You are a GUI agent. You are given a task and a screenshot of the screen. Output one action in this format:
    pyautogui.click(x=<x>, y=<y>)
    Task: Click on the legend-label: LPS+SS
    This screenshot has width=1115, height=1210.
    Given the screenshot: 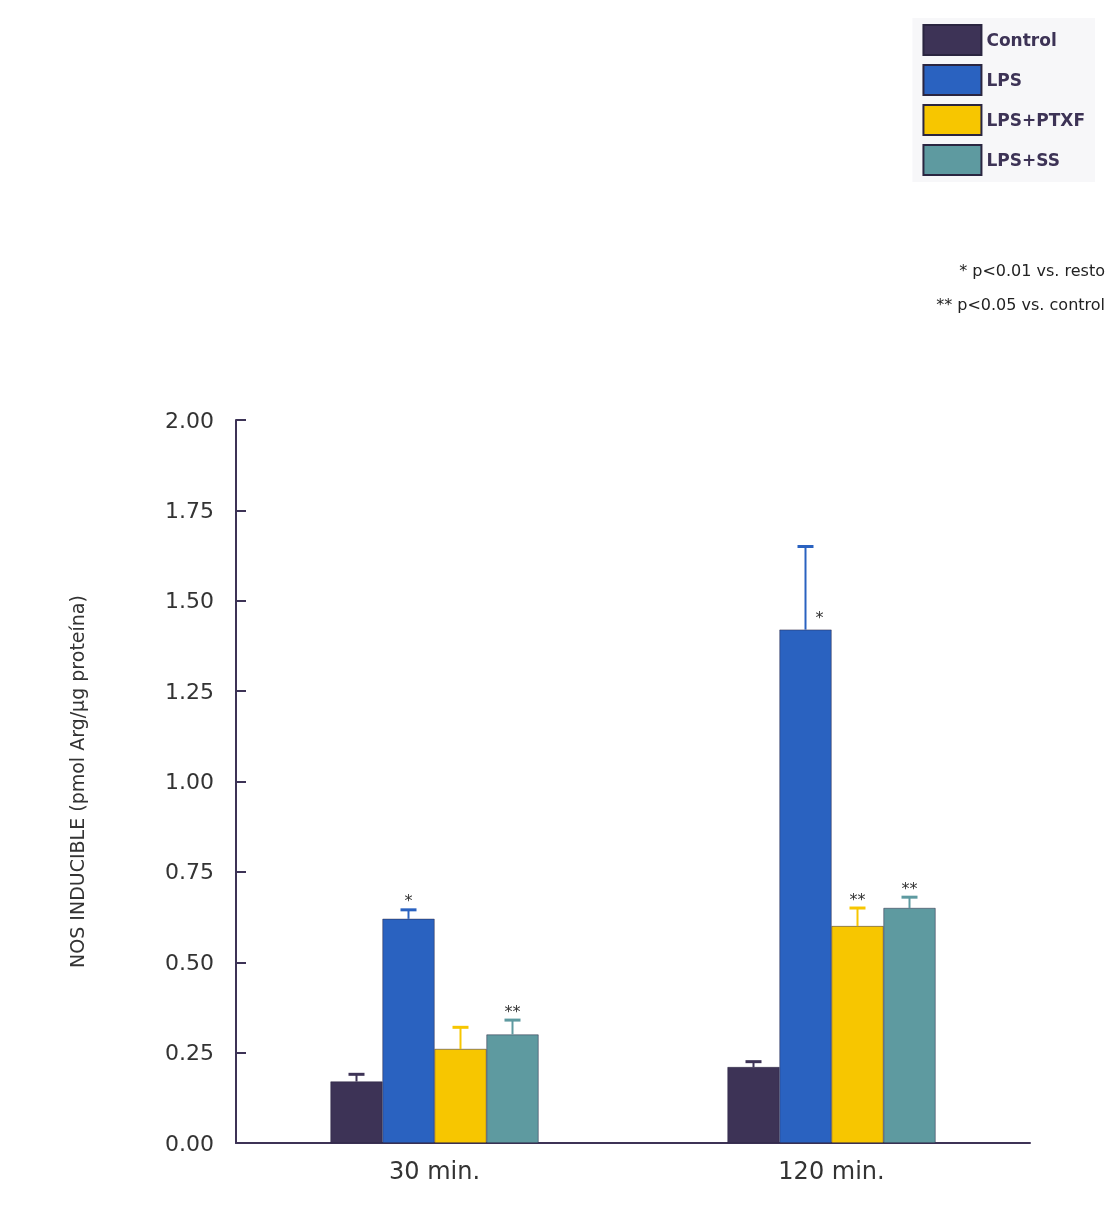 What is the action you would take?
    pyautogui.click(x=1023, y=160)
    